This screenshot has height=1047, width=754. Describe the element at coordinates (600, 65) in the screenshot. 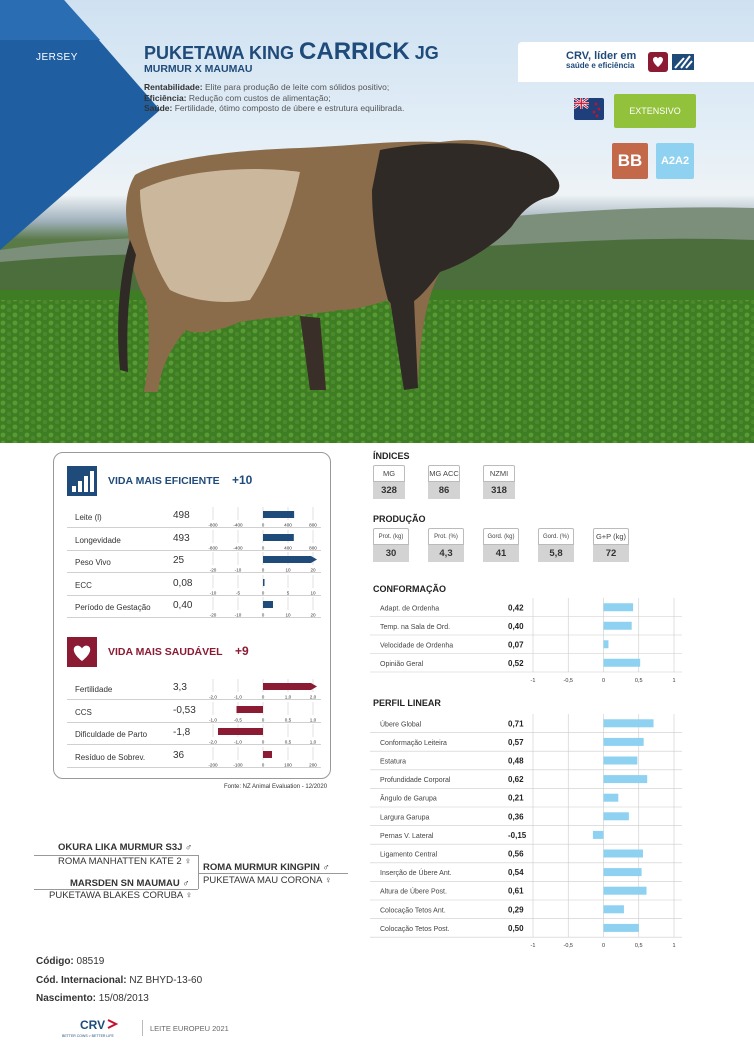

I see `slogan-sub: saúde e eficiência` at that location.